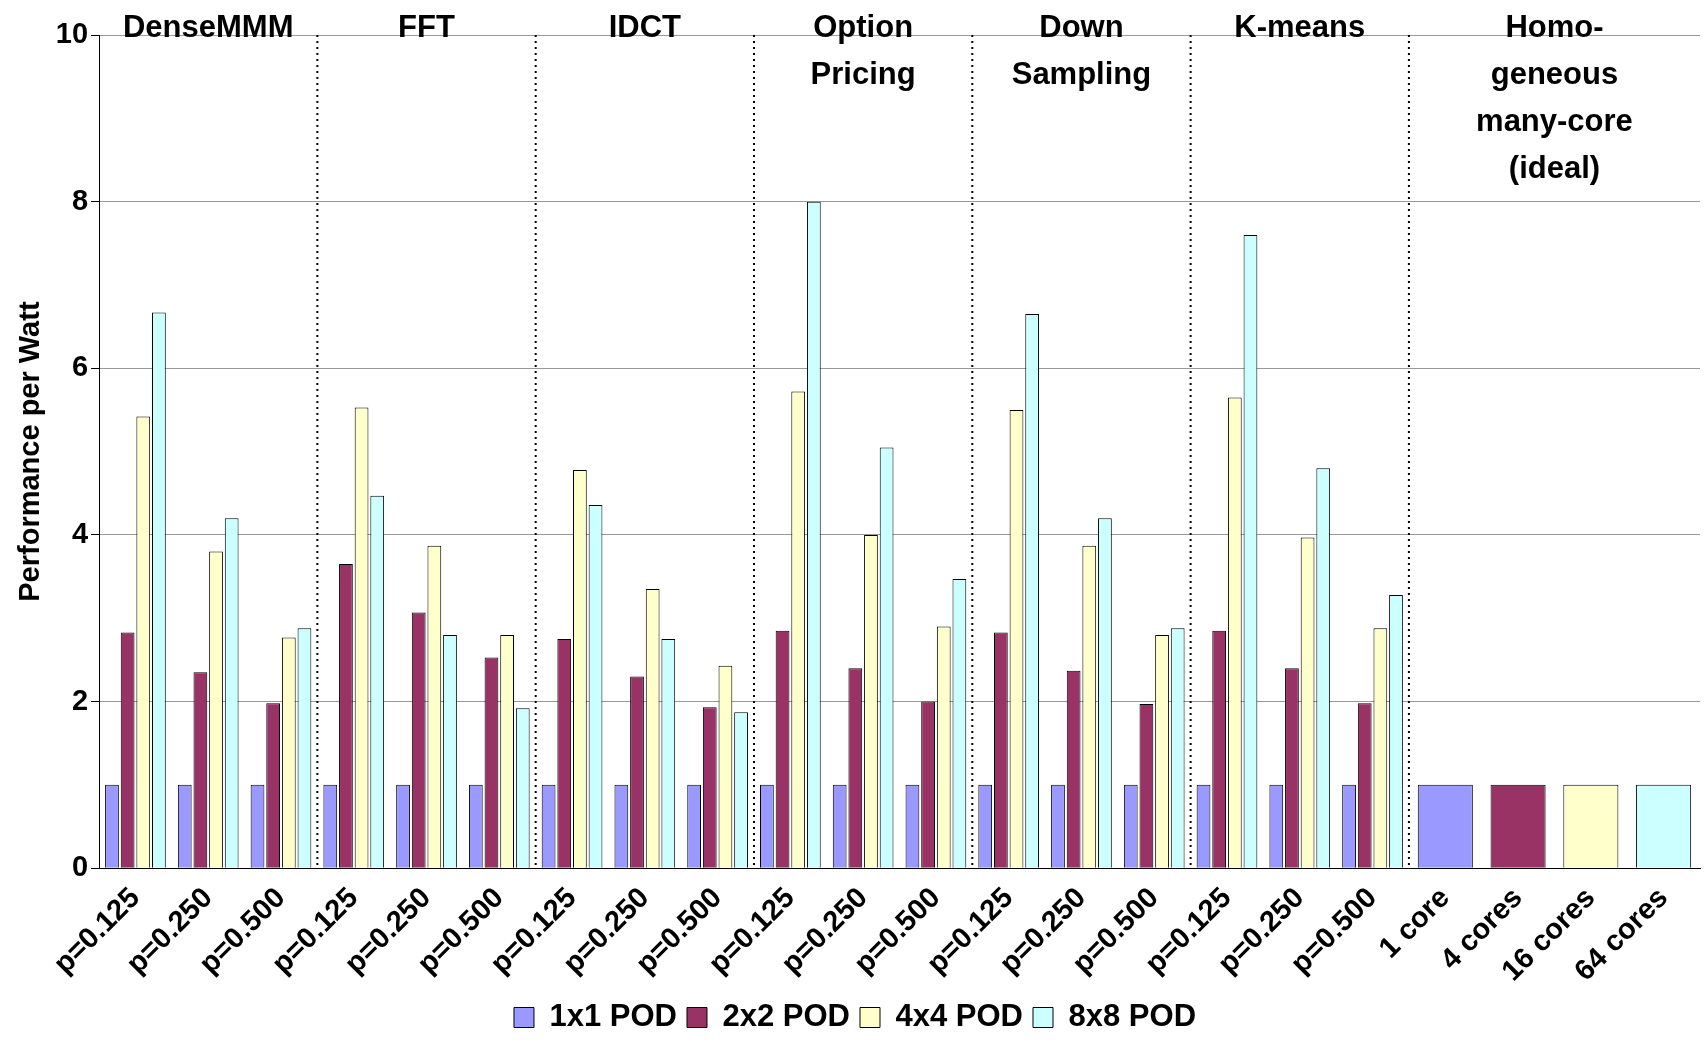 The height and width of the screenshot is (1043, 1704). Describe the element at coordinates (1300, 27) in the screenshot. I see `annotation: K-means` at that location.